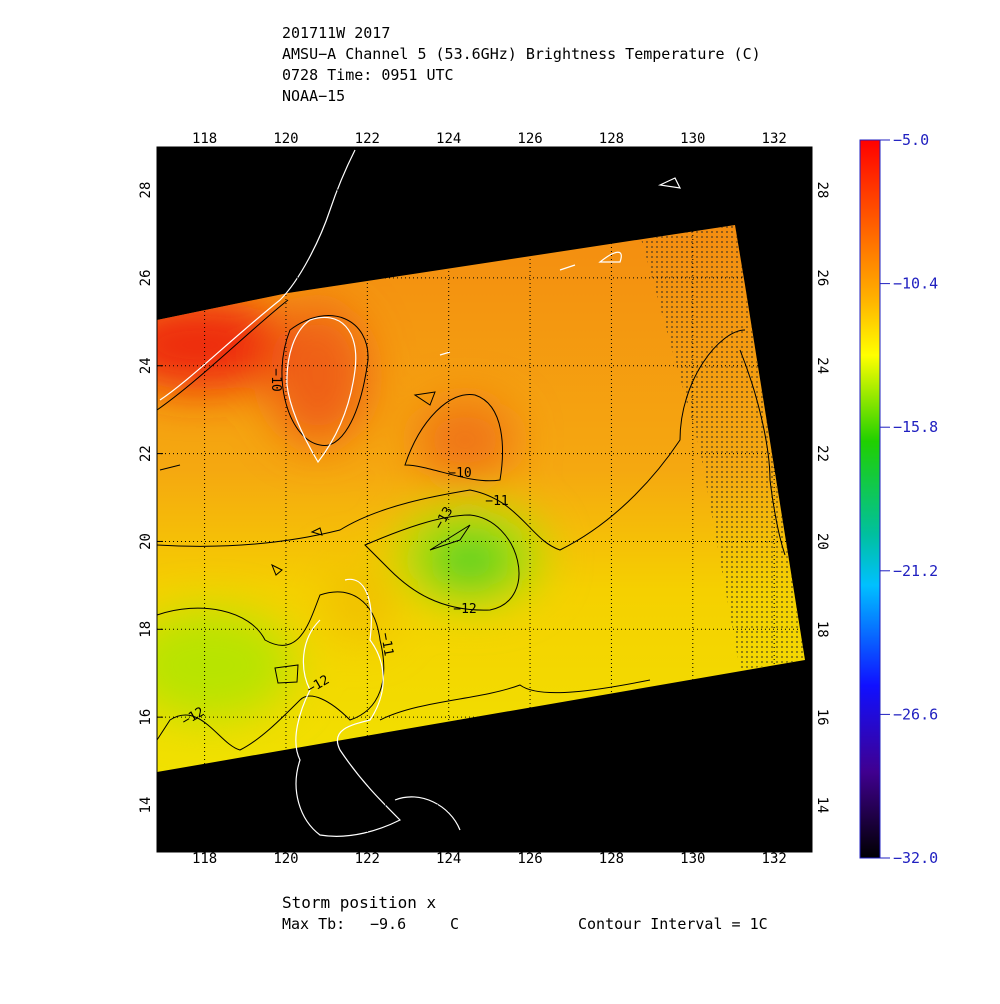 This screenshot has width=1000, height=1004. What do you see at coordinates (313, 96) in the screenshot?
I see `header-line: NOAA−15` at bounding box center [313, 96].